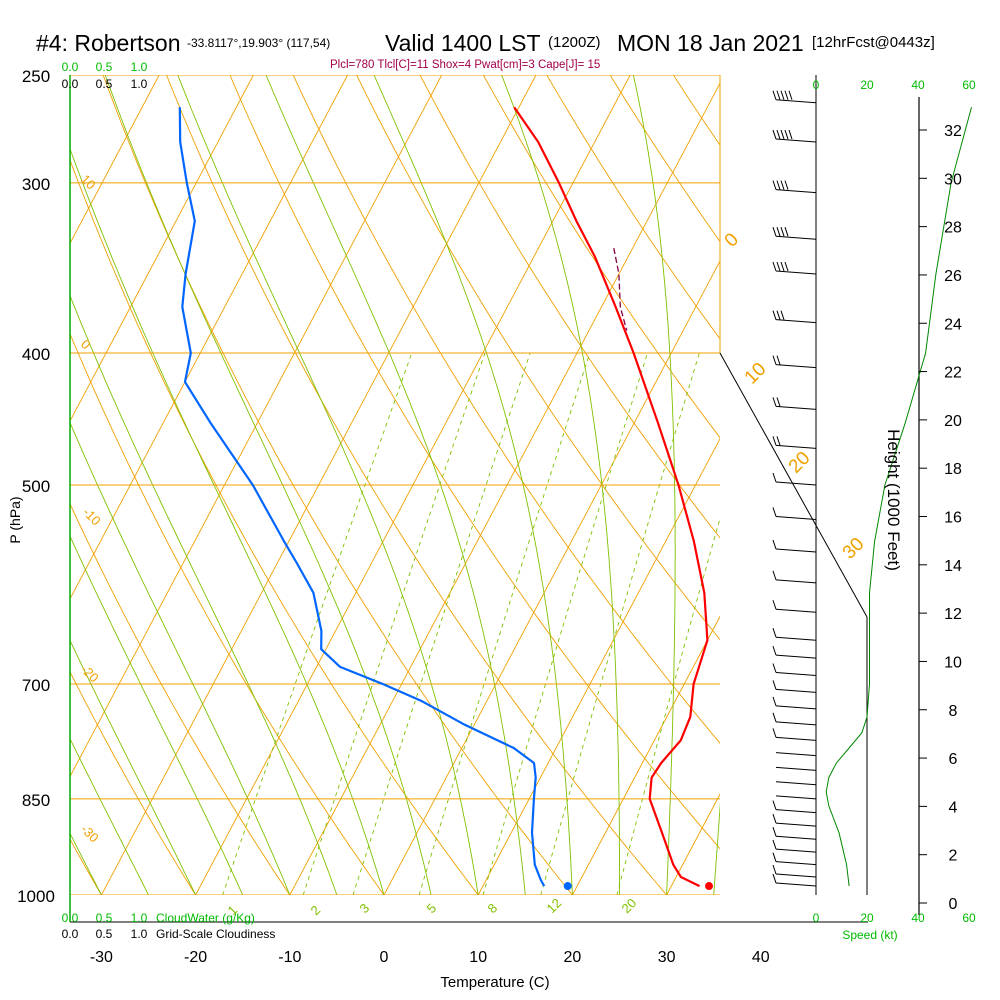  What do you see at coordinates (867, 918) in the screenshot?
I see `speed-tick-bottom: 20` at bounding box center [867, 918].